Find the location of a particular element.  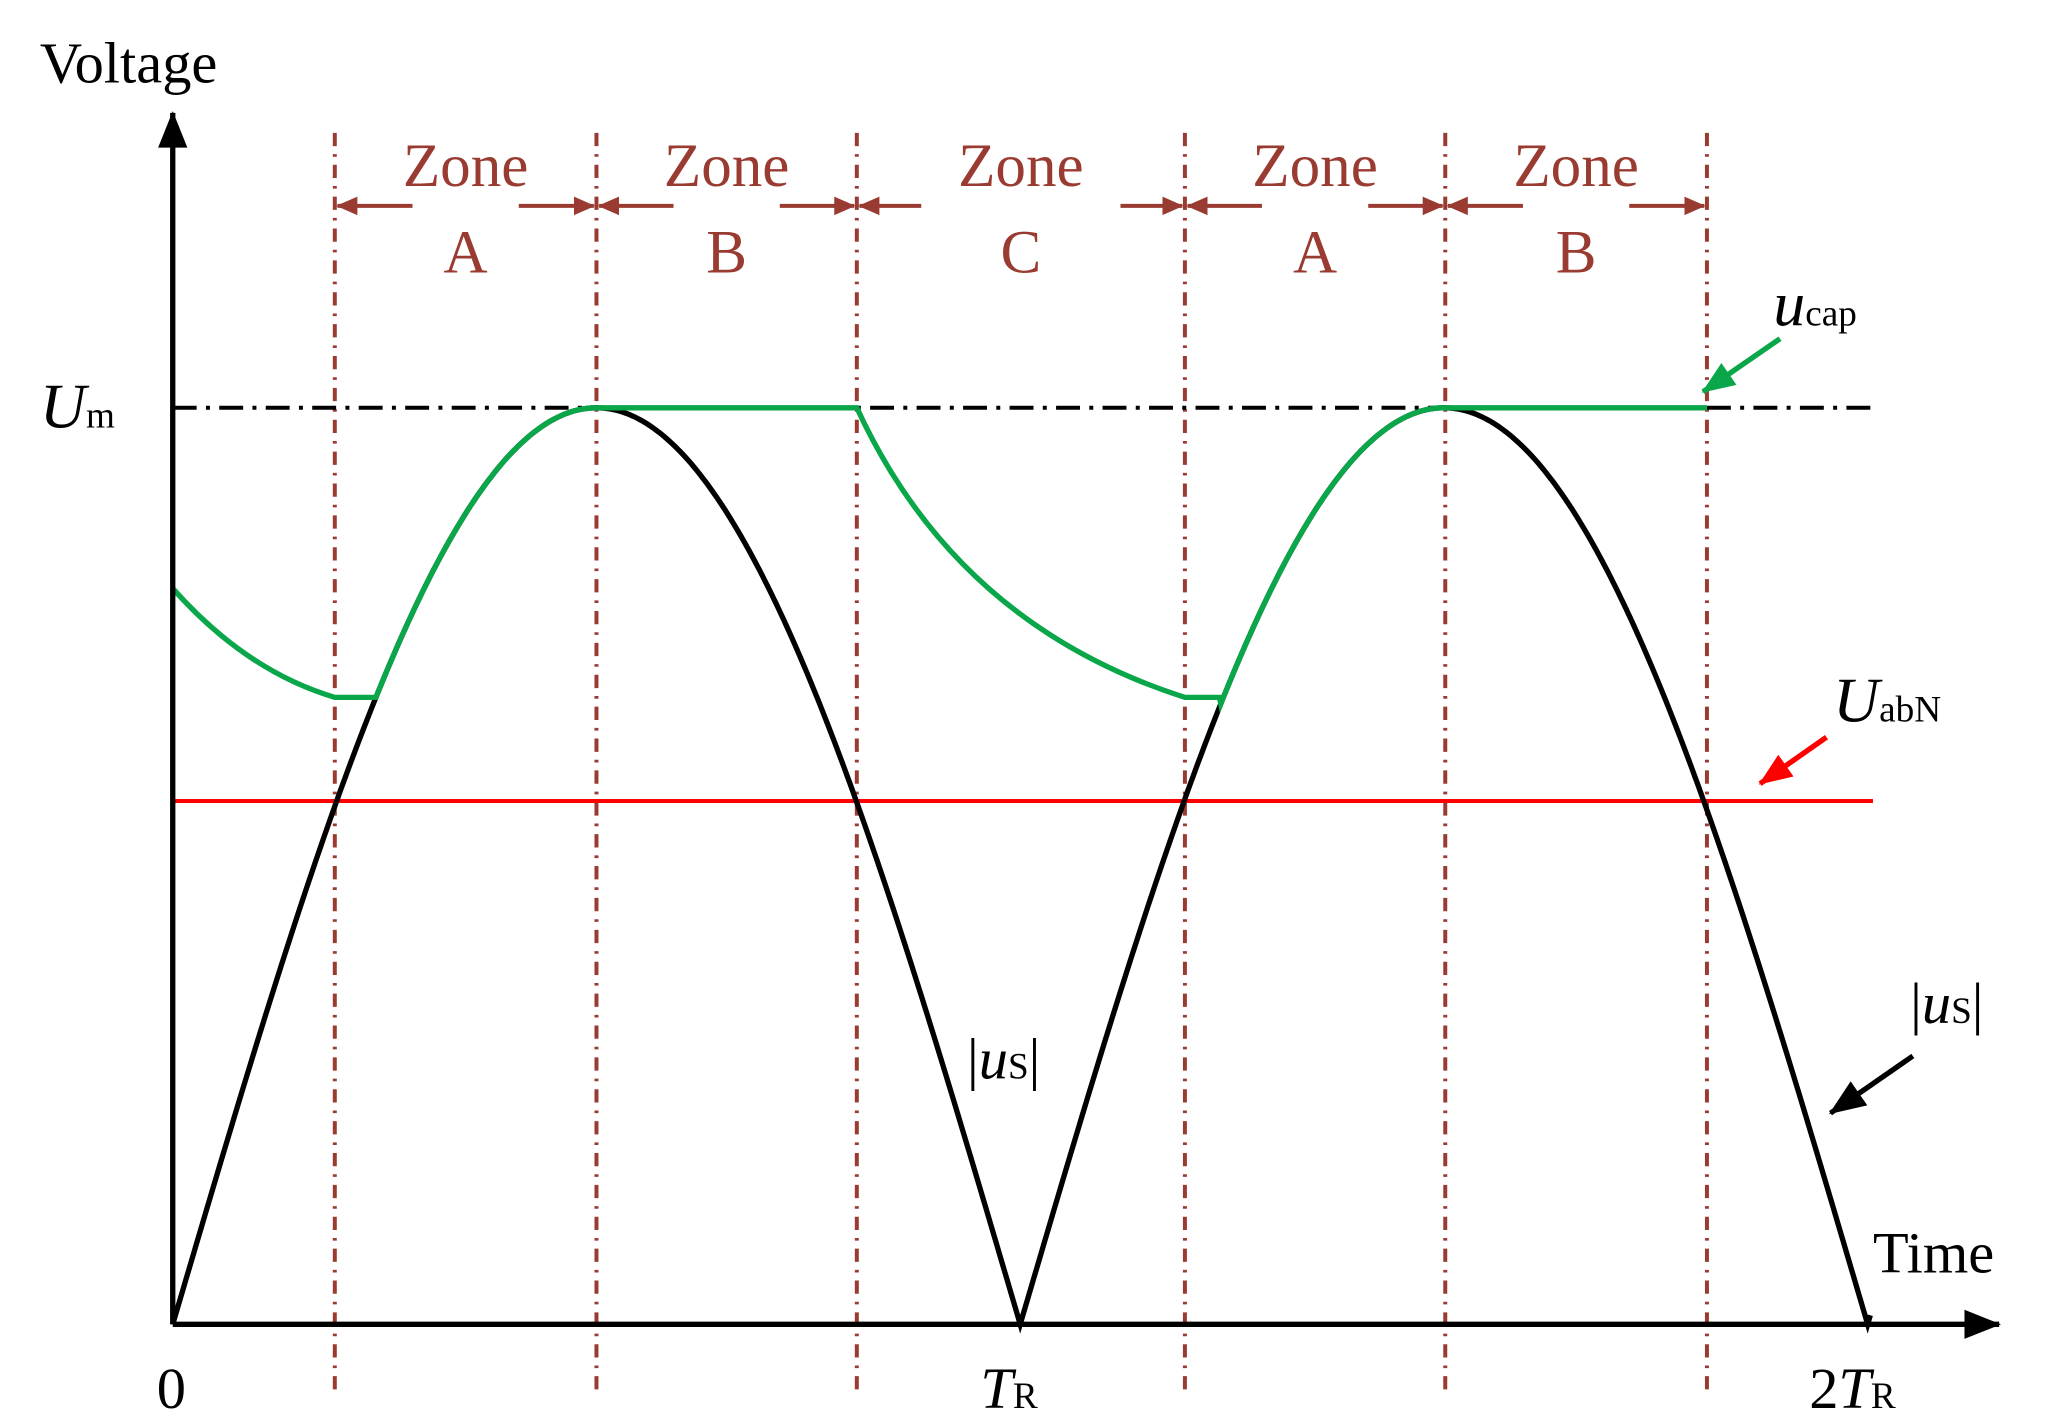

zone-labels: Zone A Zone B Zone C Zone A Zone B is located at coordinates (1021, 209).